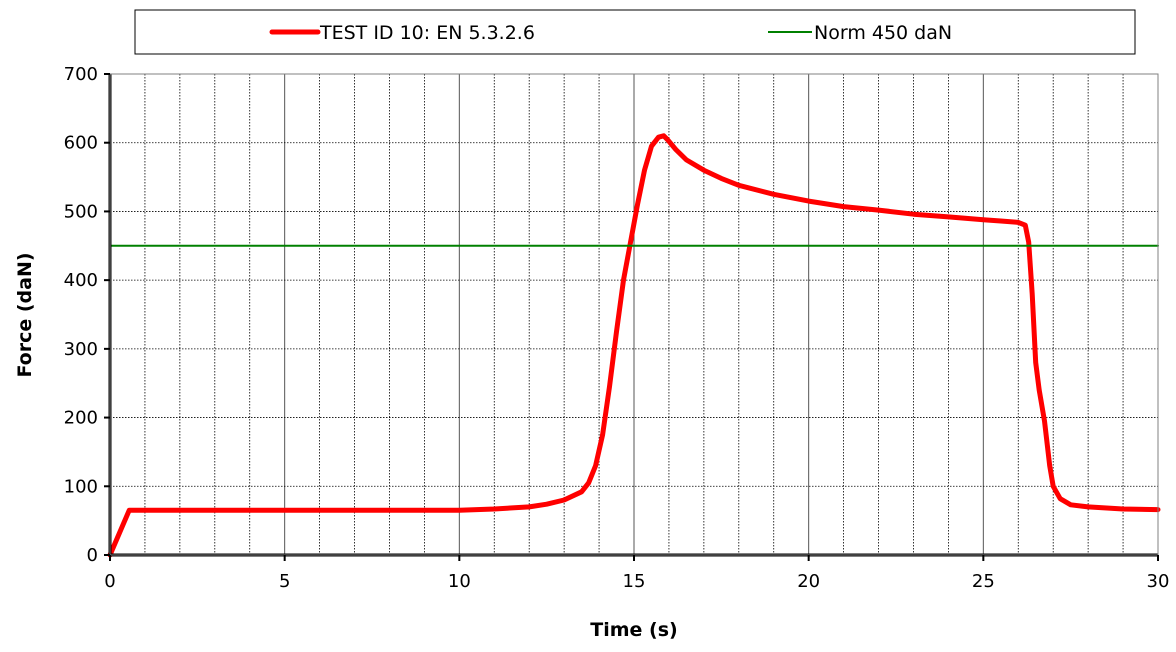 This screenshot has height=652, width=1176. I want to click on x-tick-label: 10, so click(459, 581).